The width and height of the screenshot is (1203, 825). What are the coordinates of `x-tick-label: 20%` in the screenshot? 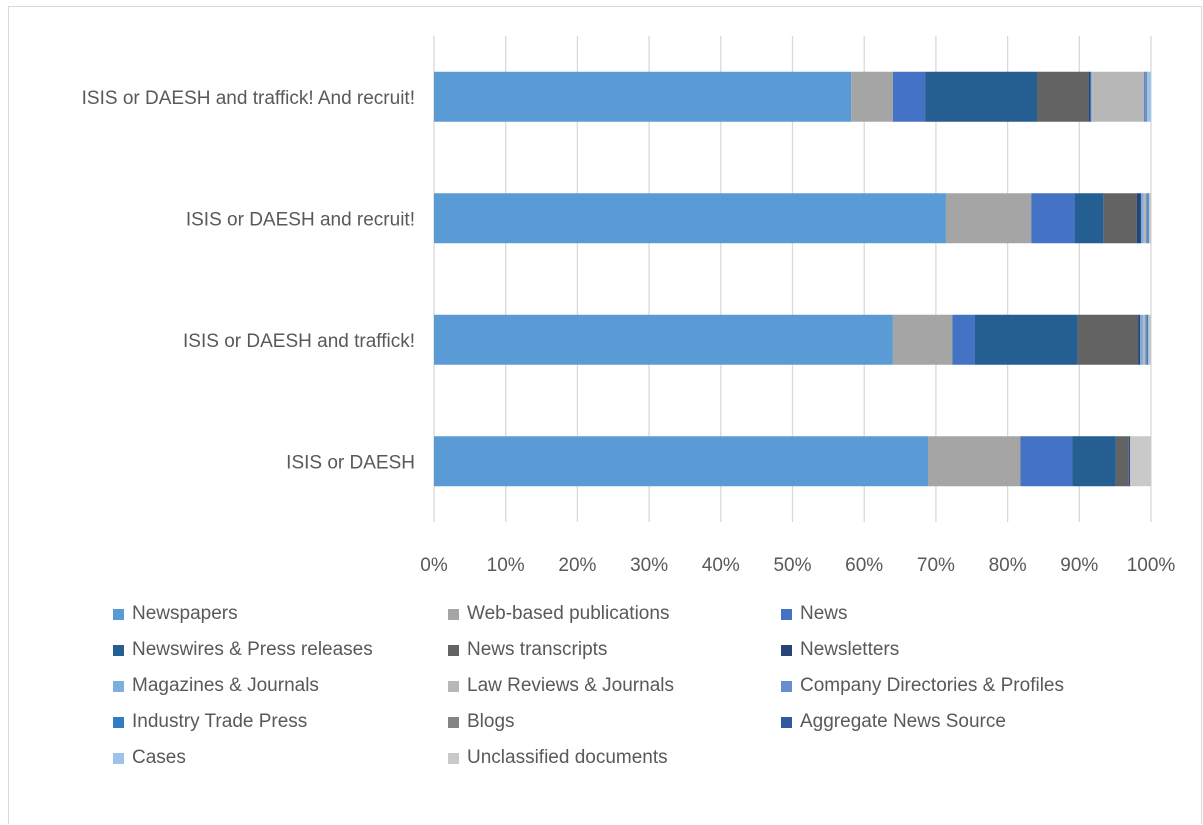 It's located at (577, 565).